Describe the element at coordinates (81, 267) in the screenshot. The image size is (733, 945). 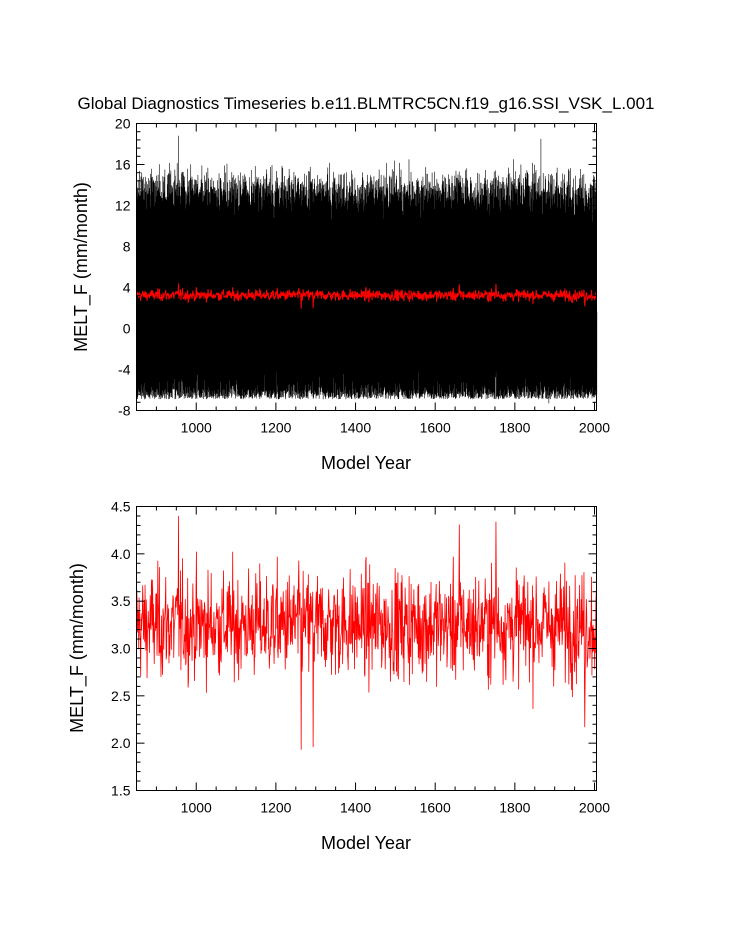
I see `top-y-axis-label: MELT_F (mm/month)` at that location.